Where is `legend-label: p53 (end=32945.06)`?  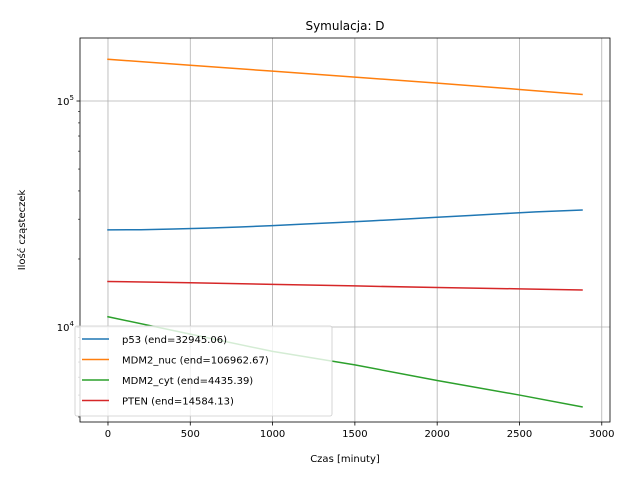 legend-label: p53 (end=32945.06) is located at coordinates (174, 340).